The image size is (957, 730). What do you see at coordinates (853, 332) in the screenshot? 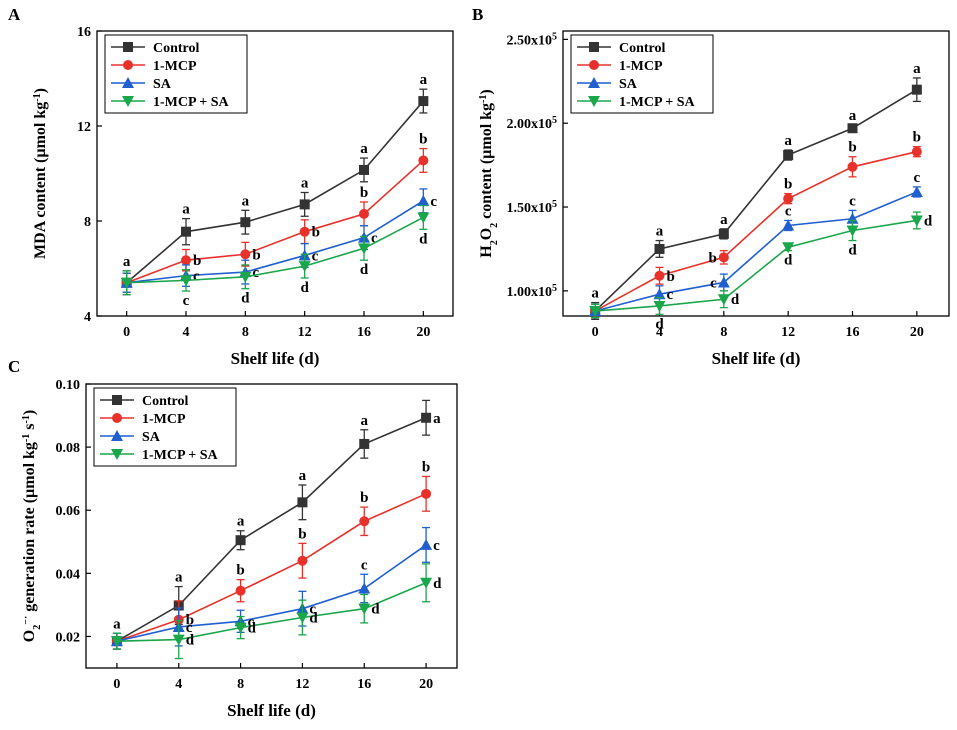
I see `x-tick-label: 16` at bounding box center [853, 332].